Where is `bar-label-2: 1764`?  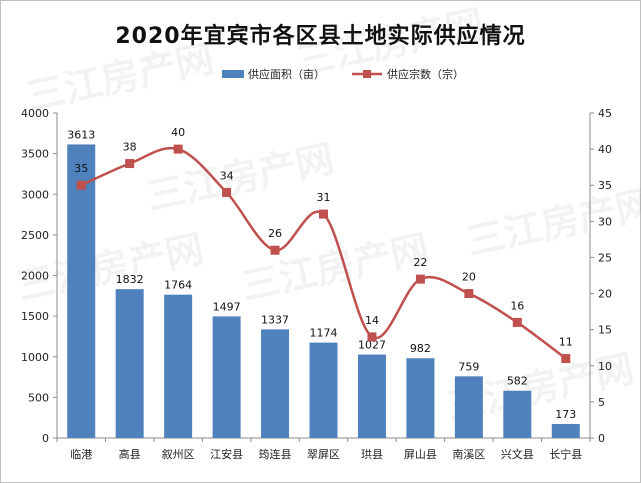
bar-label-2: 1764 is located at coordinates (178, 285).